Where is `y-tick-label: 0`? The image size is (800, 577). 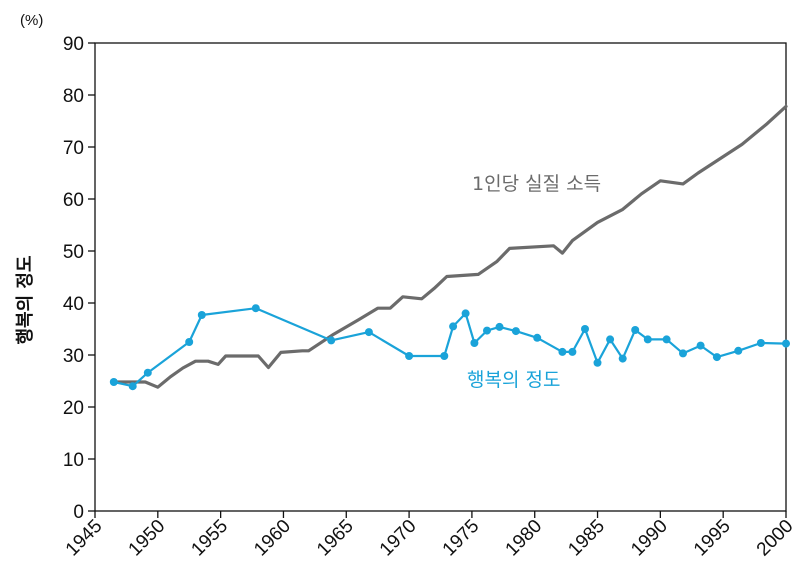 y-tick-label: 0 is located at coordinates (78, 512).